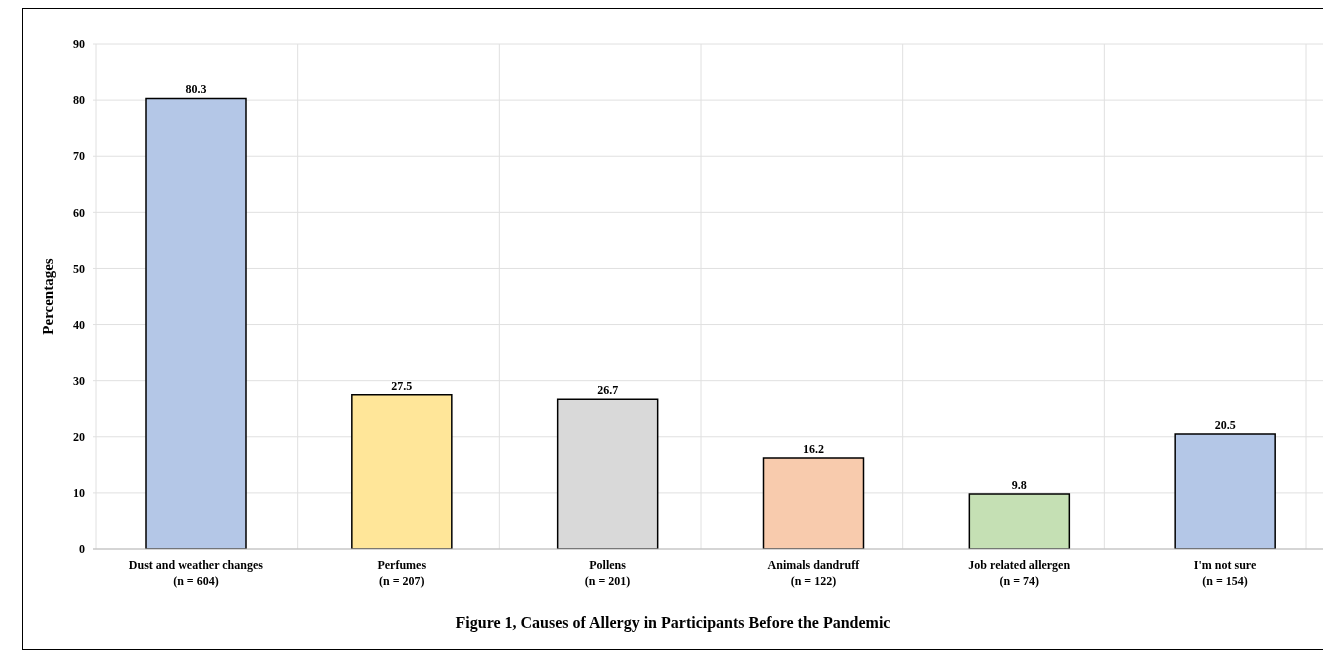  I want to click on y-tick-label: 40, so click(79, 324).